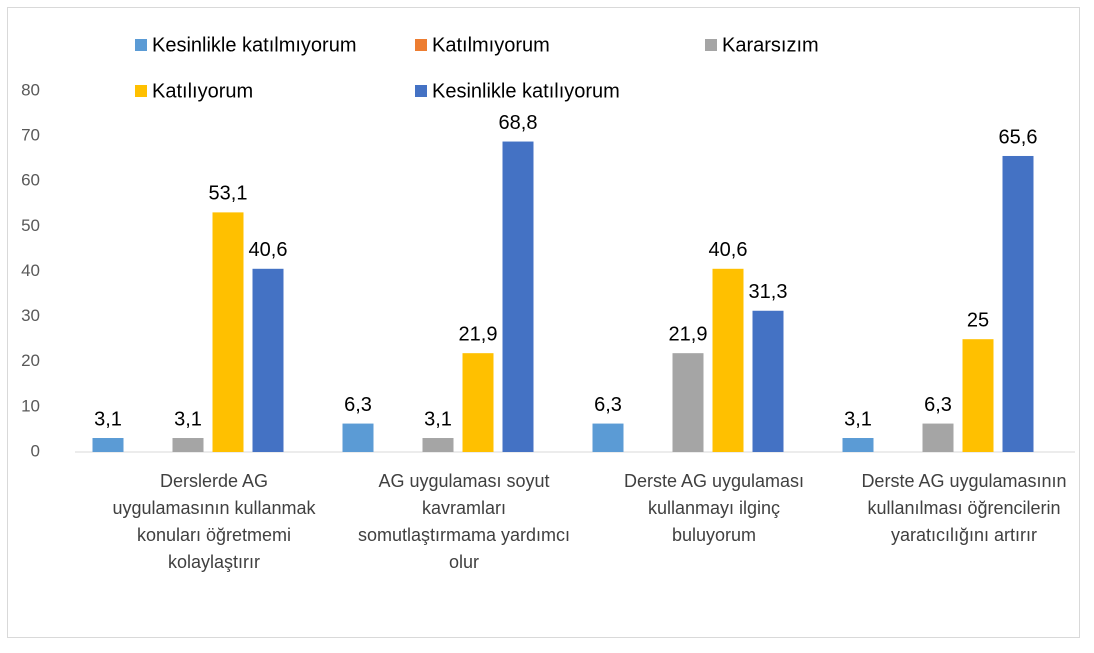 Image resolution: width=1094 pixels, height=653 pixels. What do you see at coordinates (228, 194) in the screenshot?
I see `data-label: 53,1` at bounding box center [228, 194].